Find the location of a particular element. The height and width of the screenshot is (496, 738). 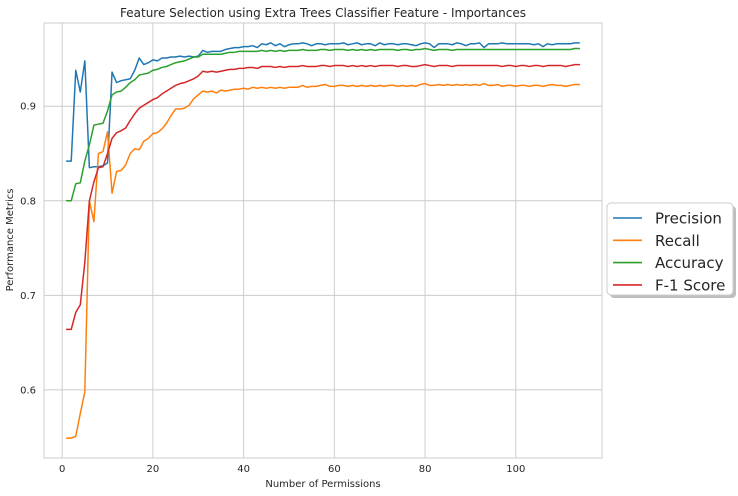

x-tick-label: 80 is located at coordinates (425, 469).